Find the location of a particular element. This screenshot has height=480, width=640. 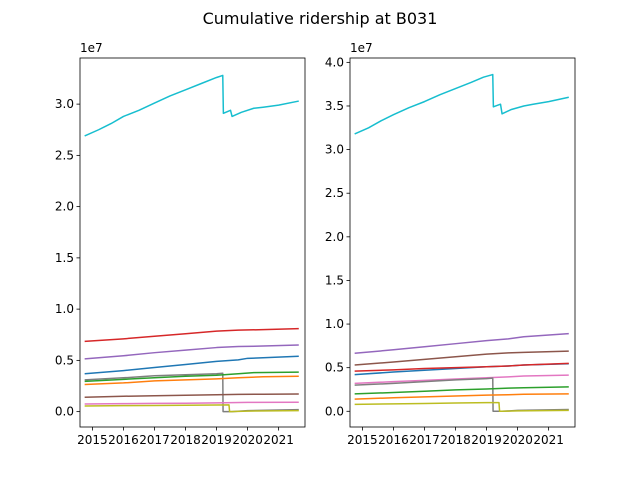

y-tick-label: 3.5 is located at coordinates (334, 106).